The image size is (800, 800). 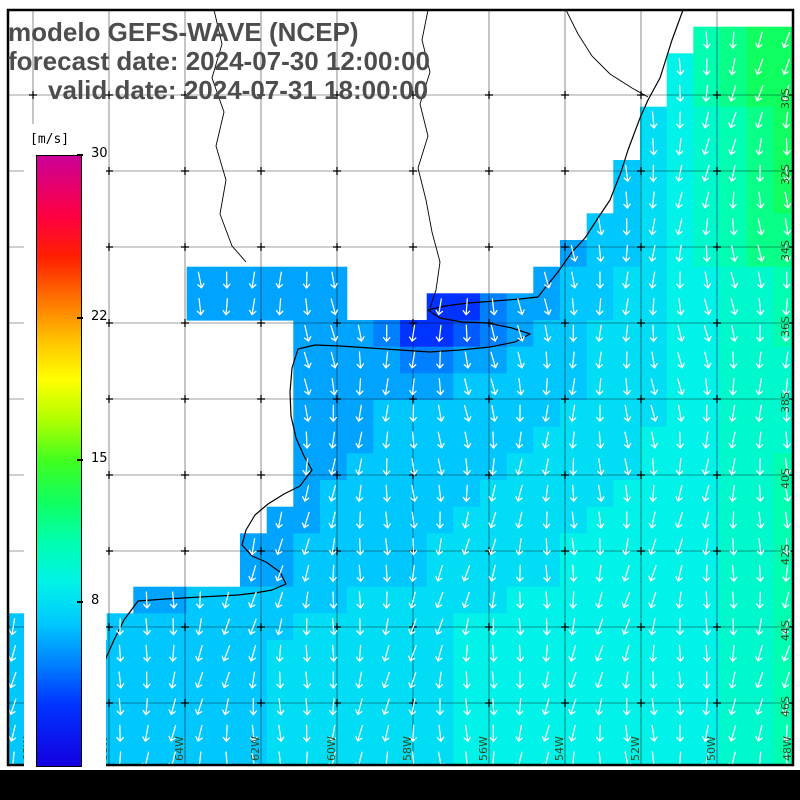 I want to click on longitude-label: 62W, so click(x=255, y=748).